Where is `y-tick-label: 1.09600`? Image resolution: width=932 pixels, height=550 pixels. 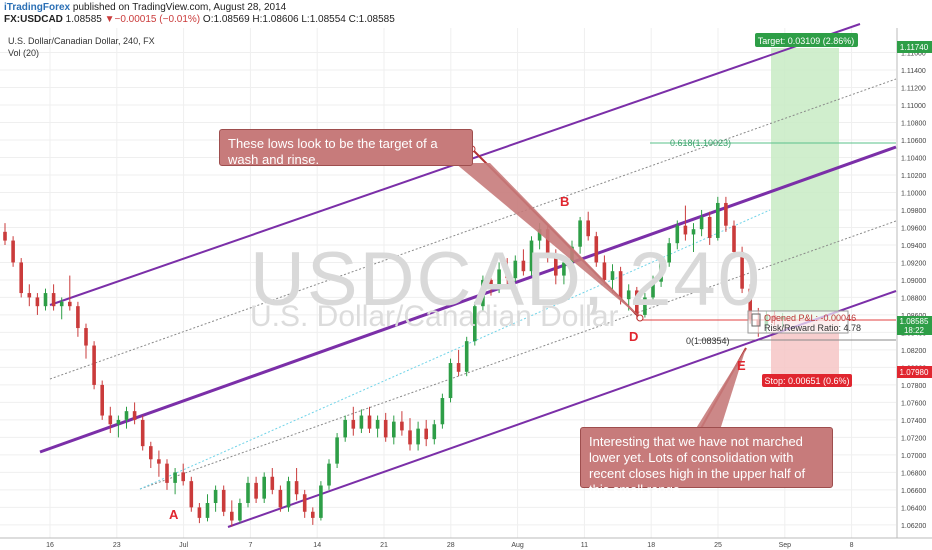 y-tick-label: 1.09600 is located at coordinates (913, 228).